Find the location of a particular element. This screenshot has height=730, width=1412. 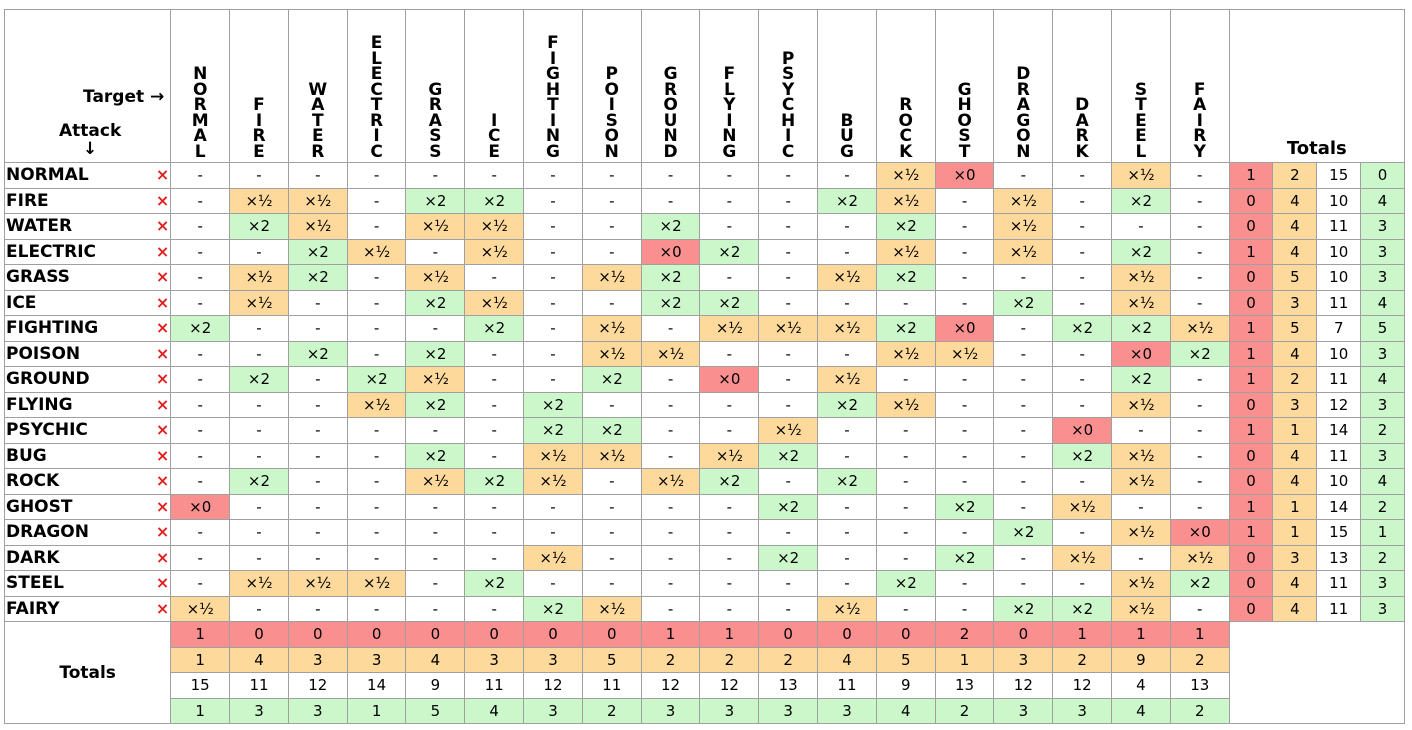

row-header-label: POISON is located at coordinates (43, 353).